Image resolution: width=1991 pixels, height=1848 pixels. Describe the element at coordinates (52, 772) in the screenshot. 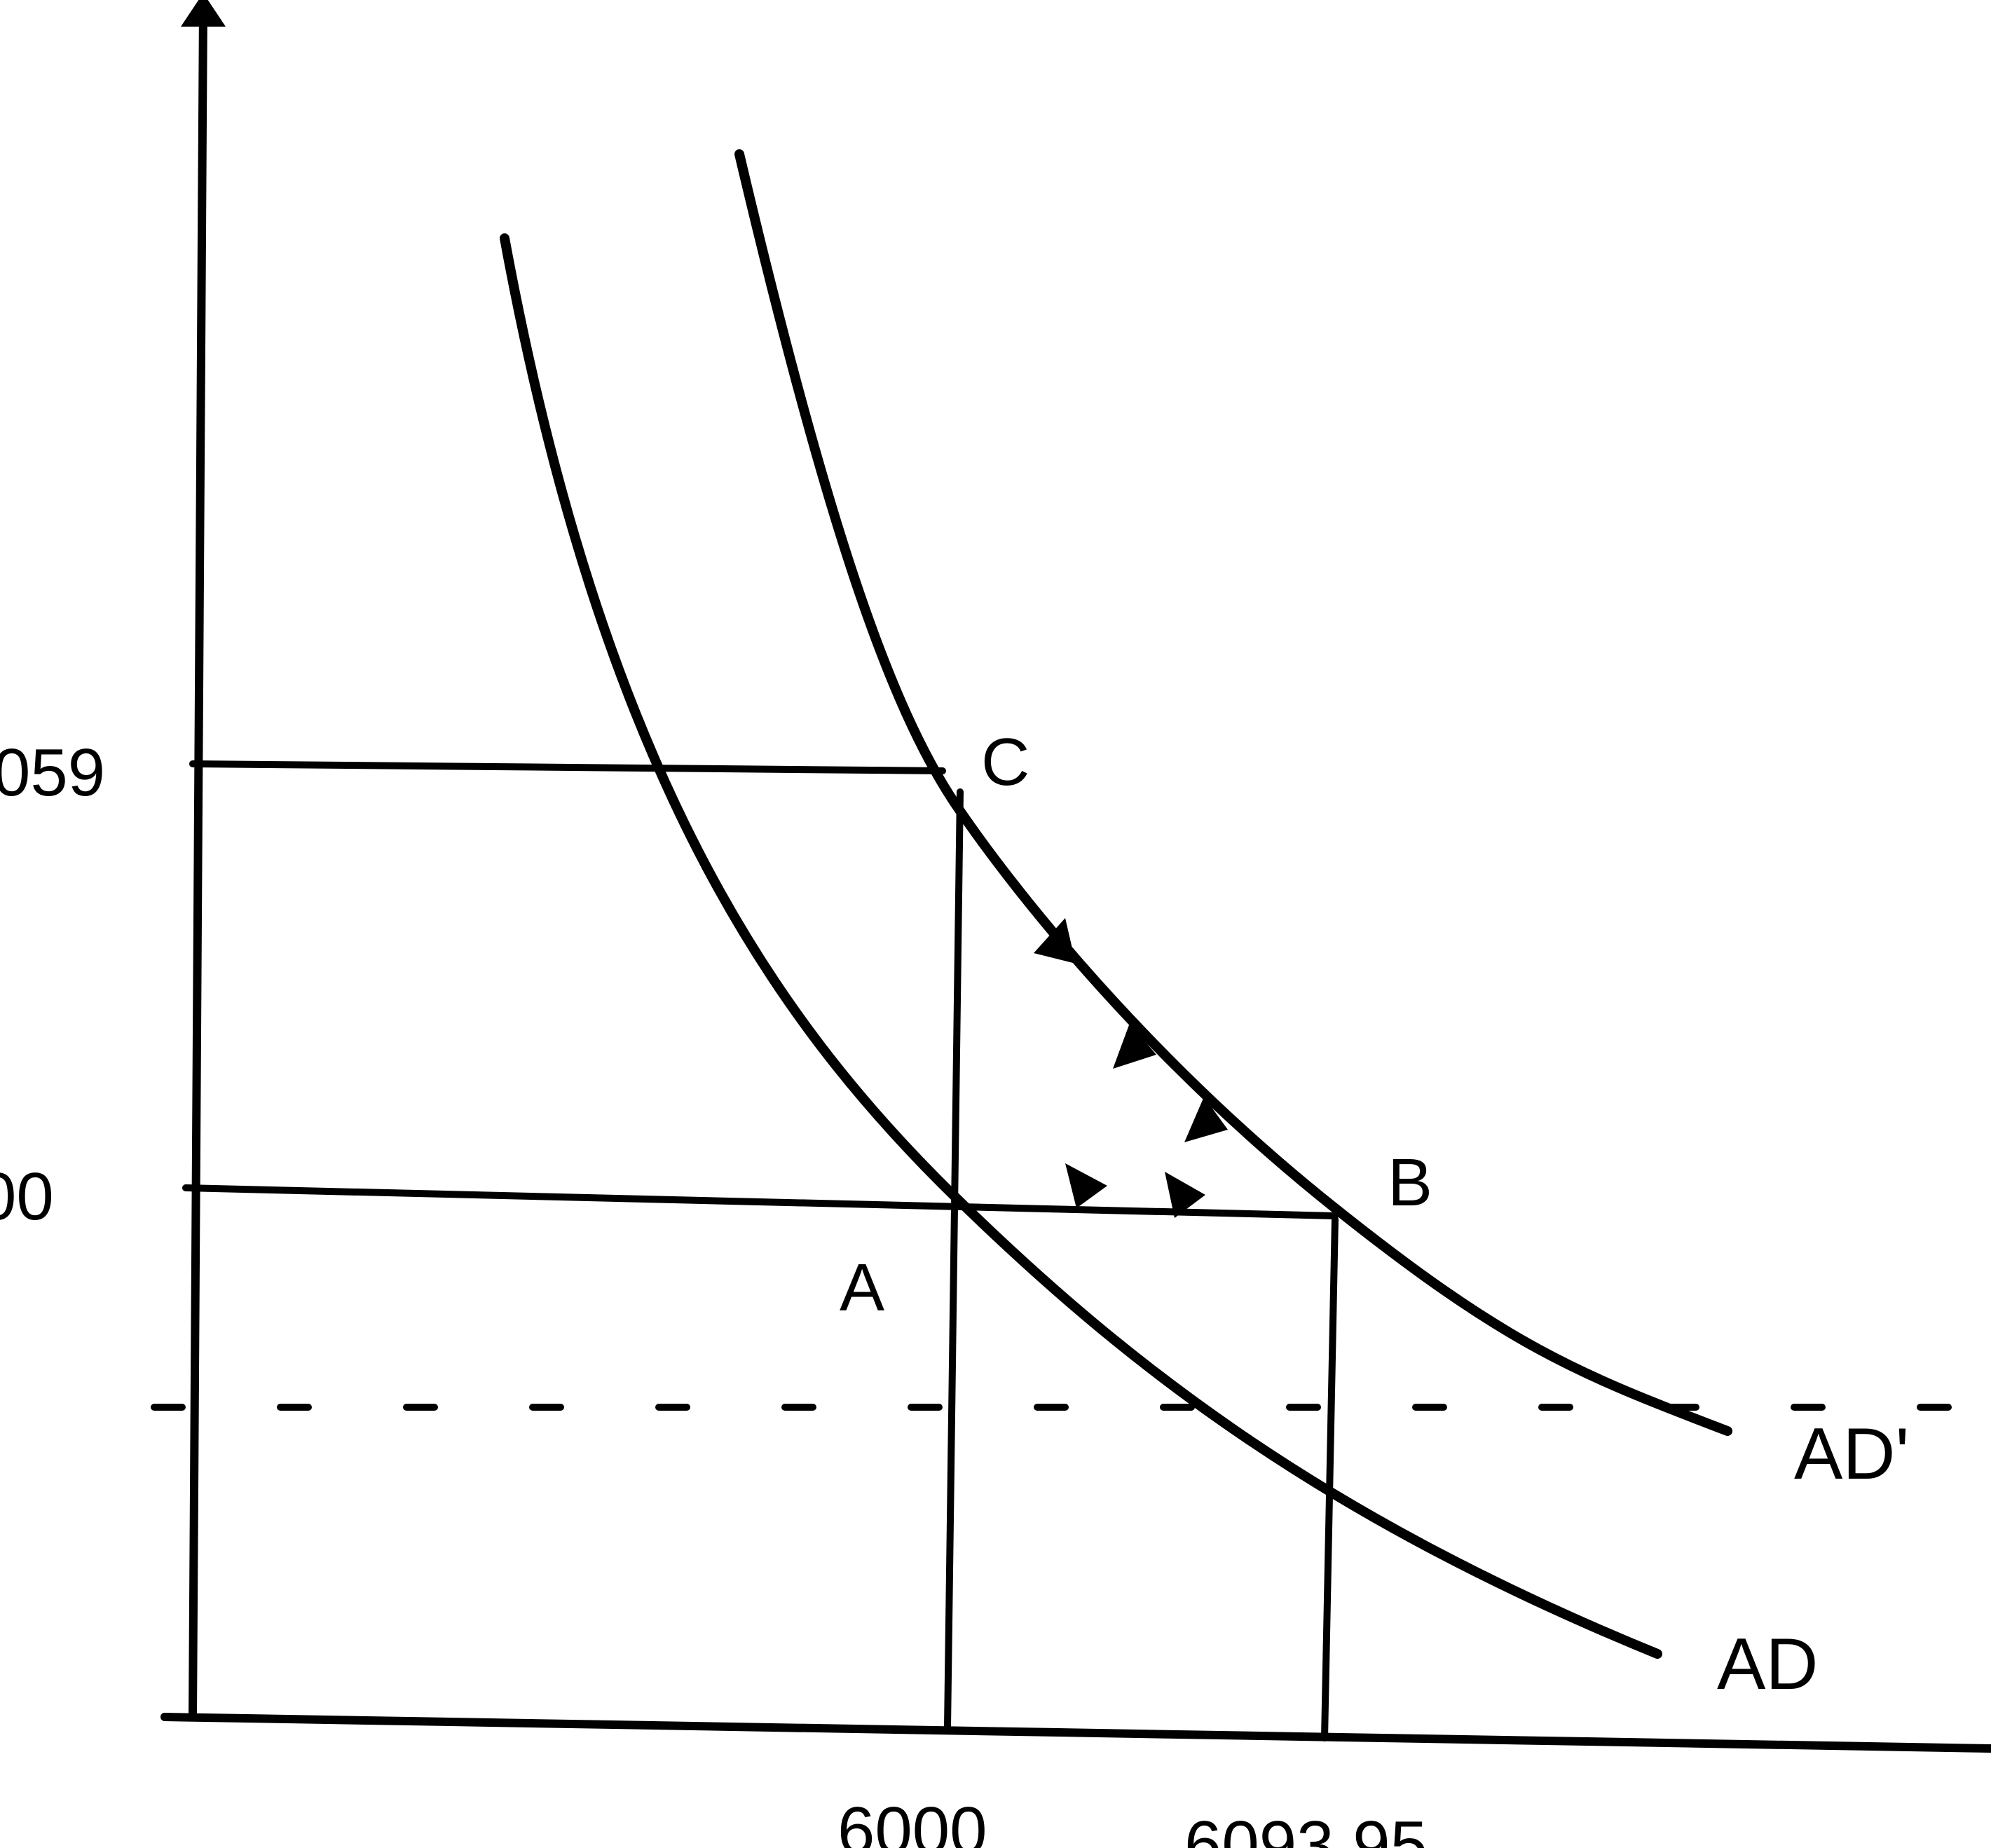

I see `y-tick-label-upper: 059` at that location.